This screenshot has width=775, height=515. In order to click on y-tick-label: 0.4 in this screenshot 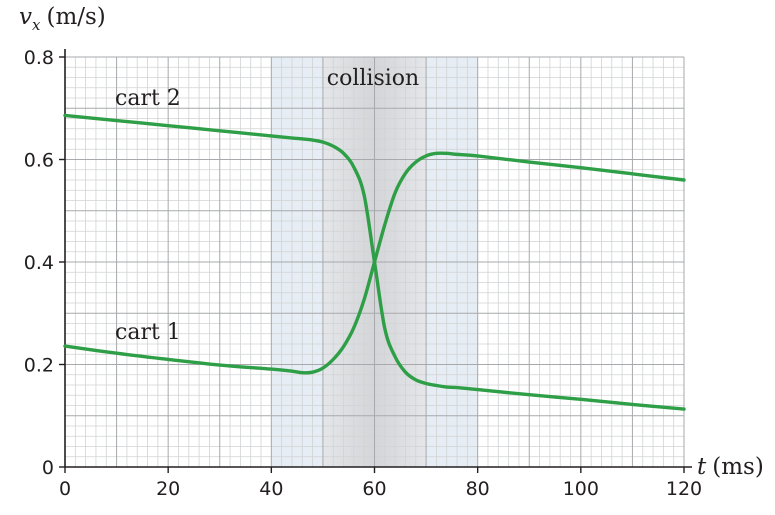, I will do `click(39, 263)`.